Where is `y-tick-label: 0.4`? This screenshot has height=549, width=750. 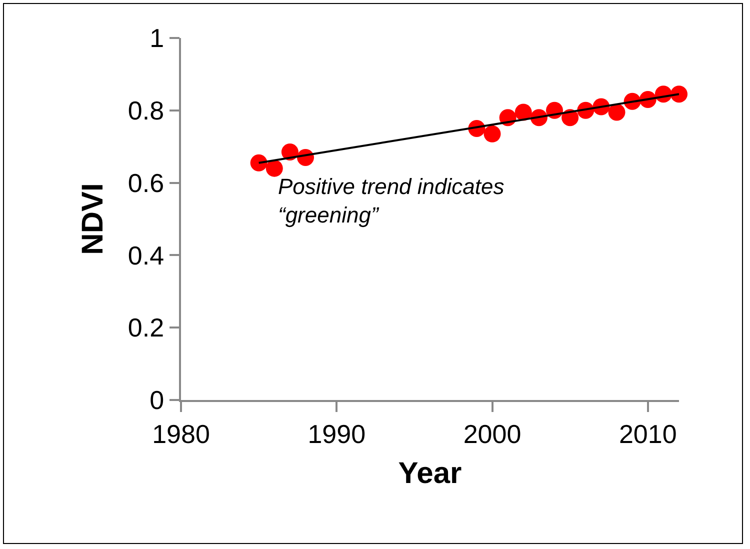 y-tick-label: 0.4 is located at coordinates (146, 255).